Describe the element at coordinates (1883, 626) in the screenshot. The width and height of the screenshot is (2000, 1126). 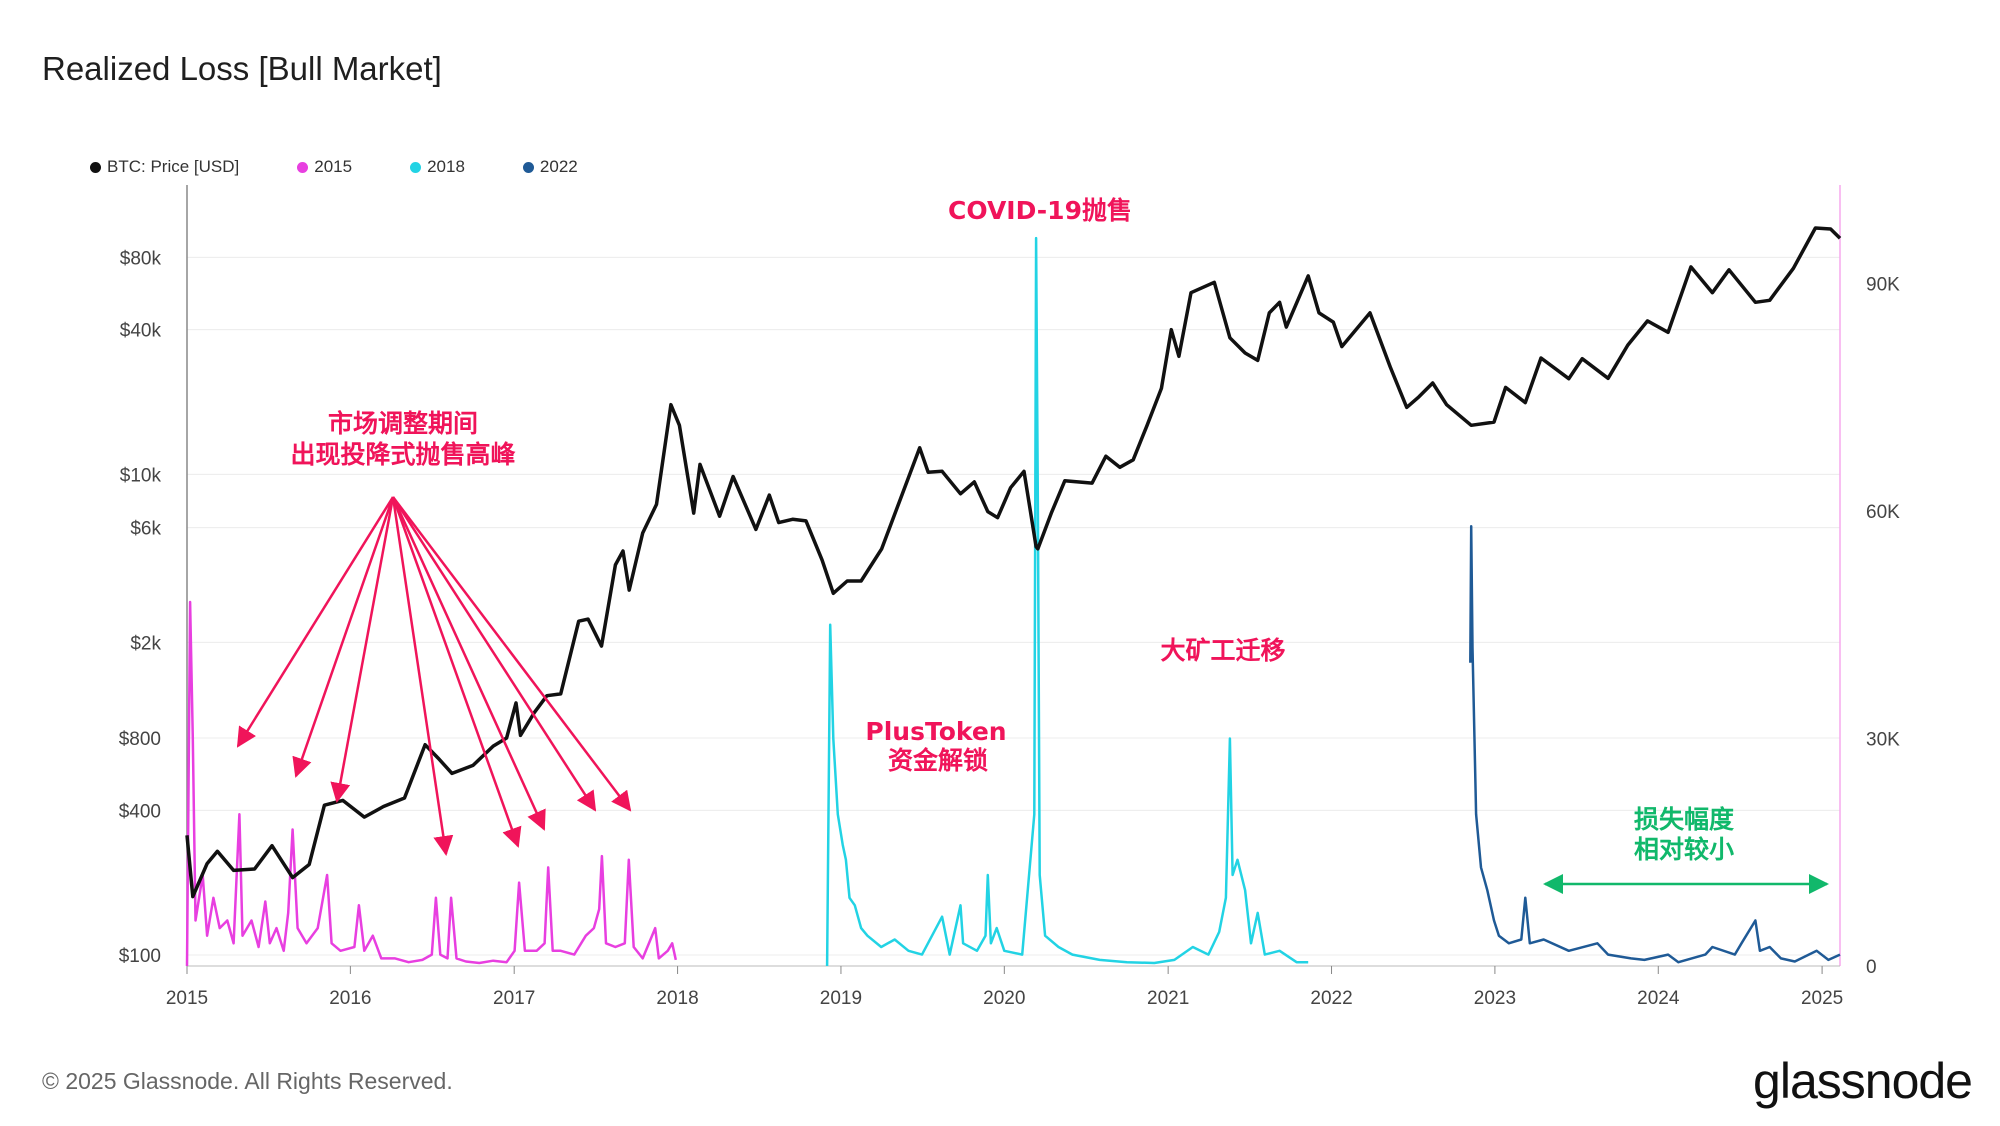
I see `right-axis-ticks: 0 30K 60K 90K` at that location.